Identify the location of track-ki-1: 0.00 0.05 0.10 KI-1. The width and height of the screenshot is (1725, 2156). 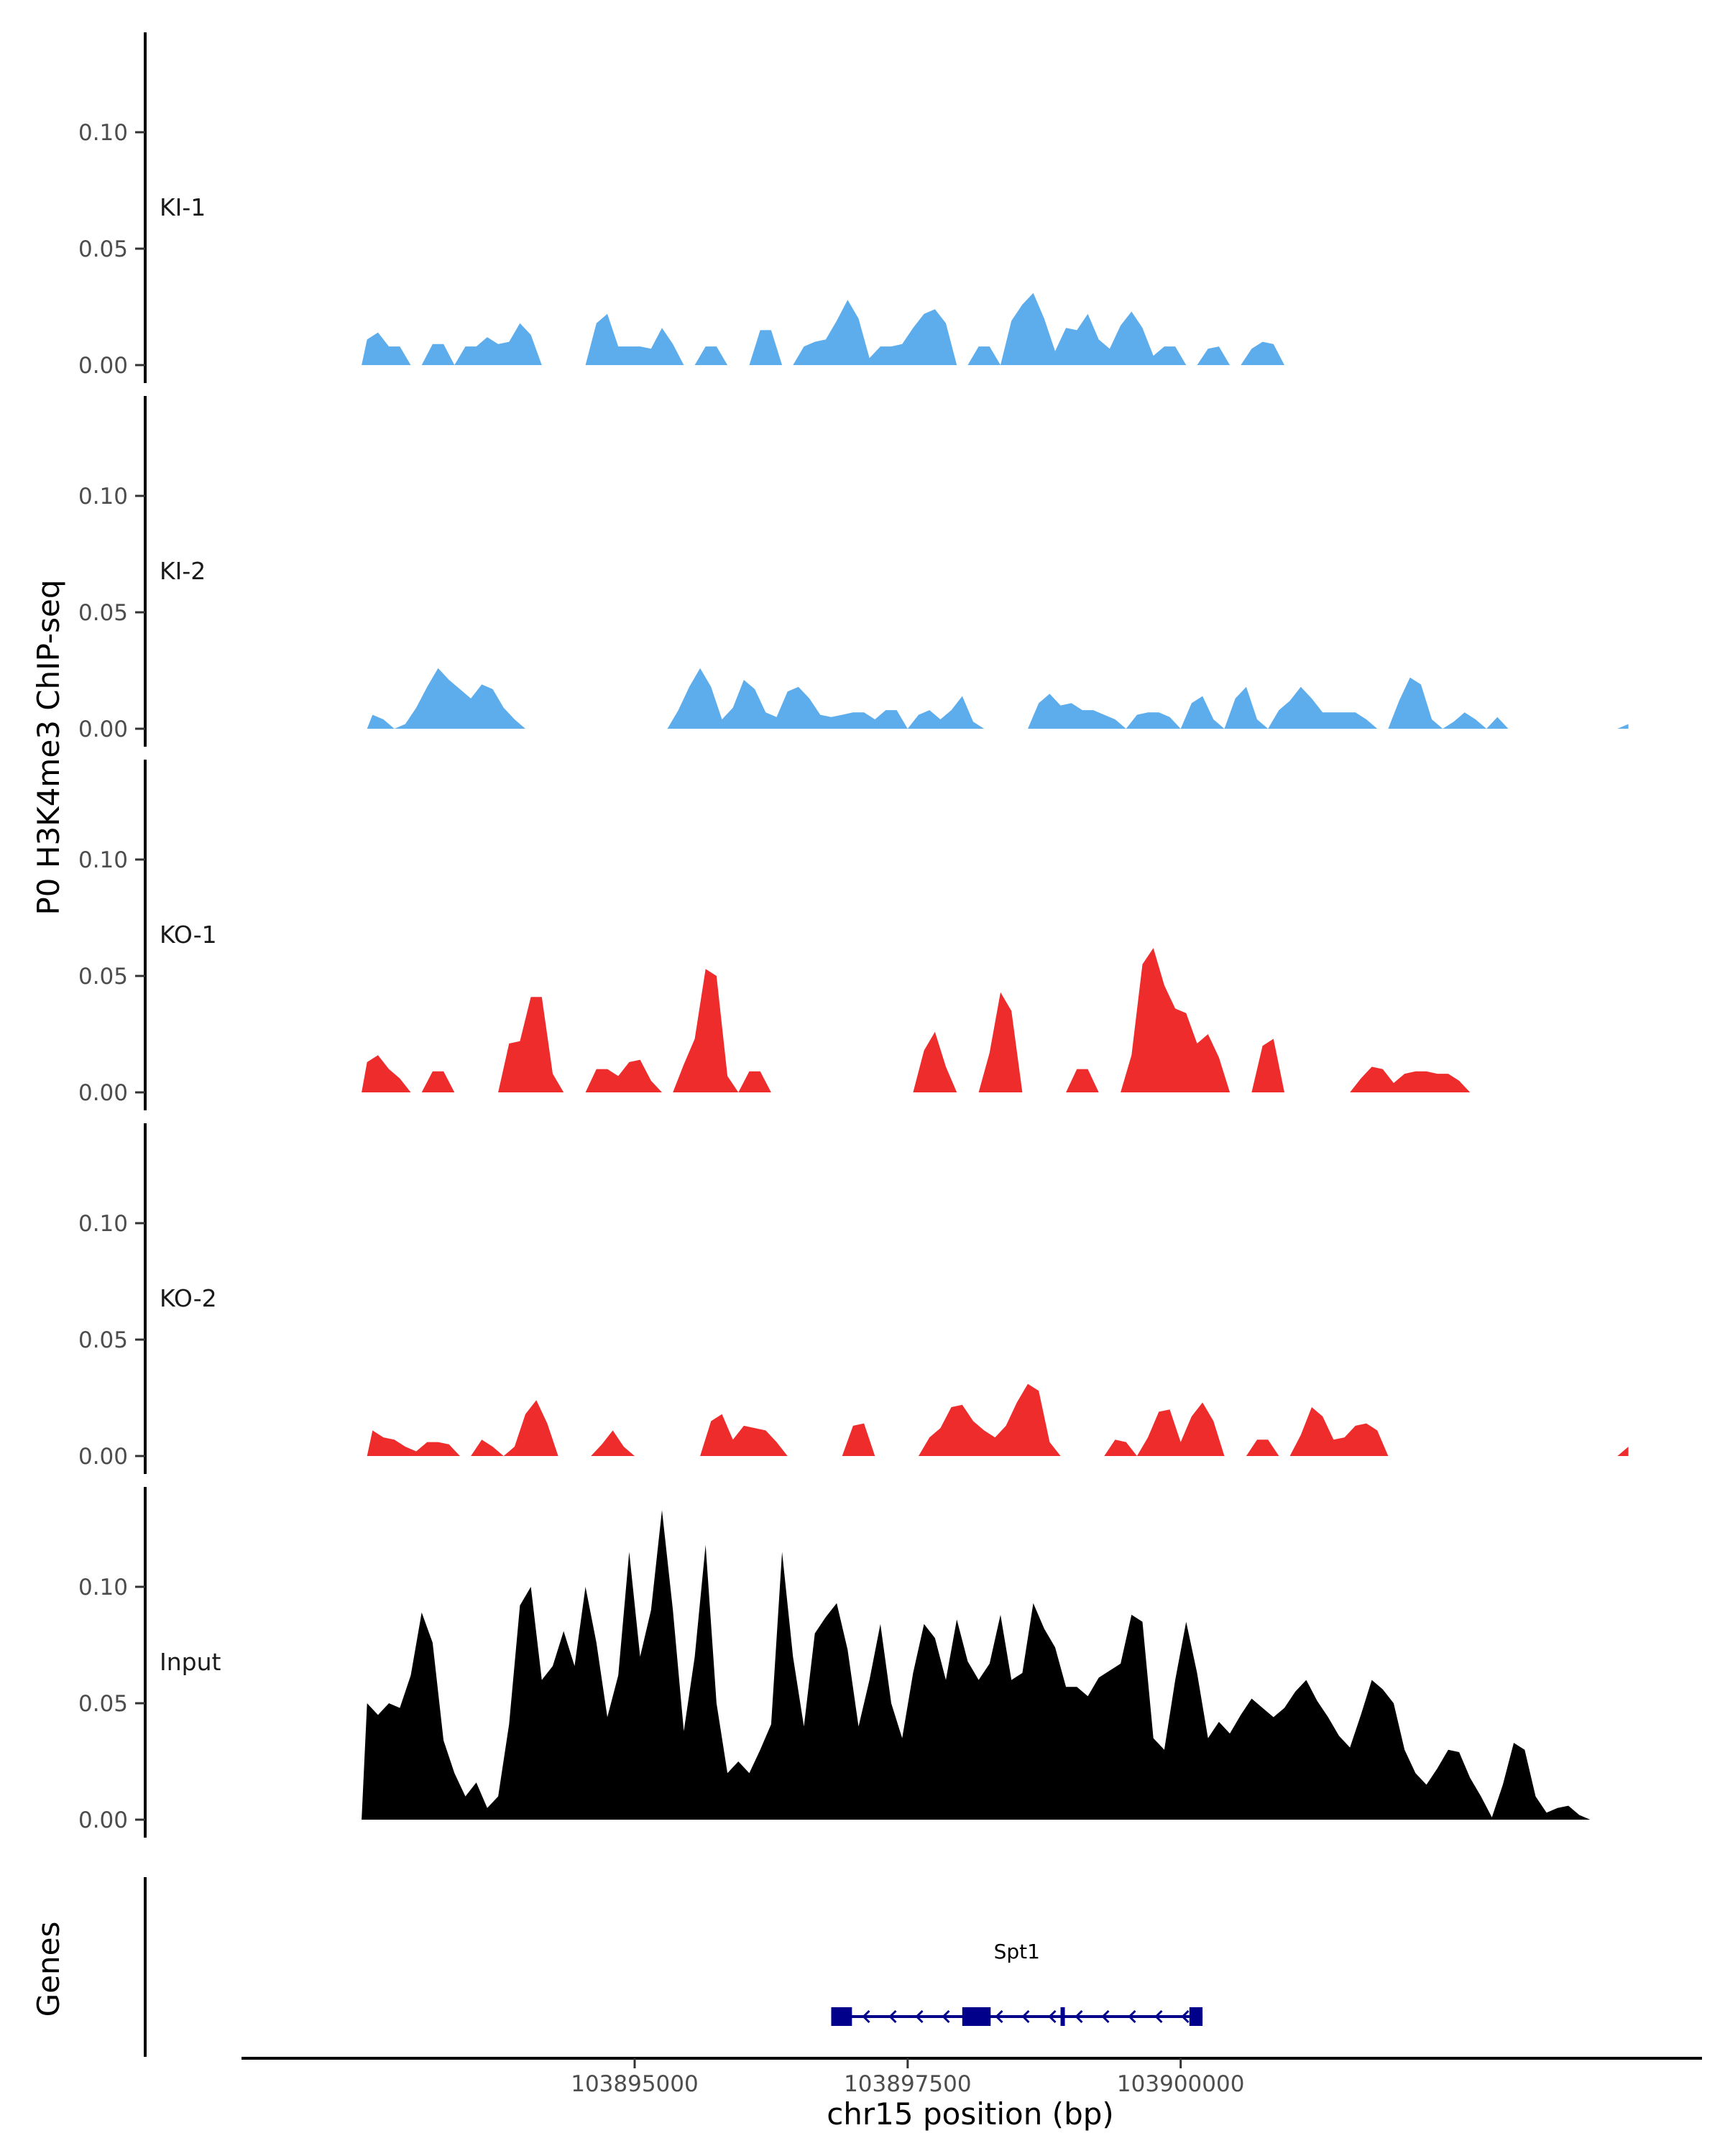
(758, 208).